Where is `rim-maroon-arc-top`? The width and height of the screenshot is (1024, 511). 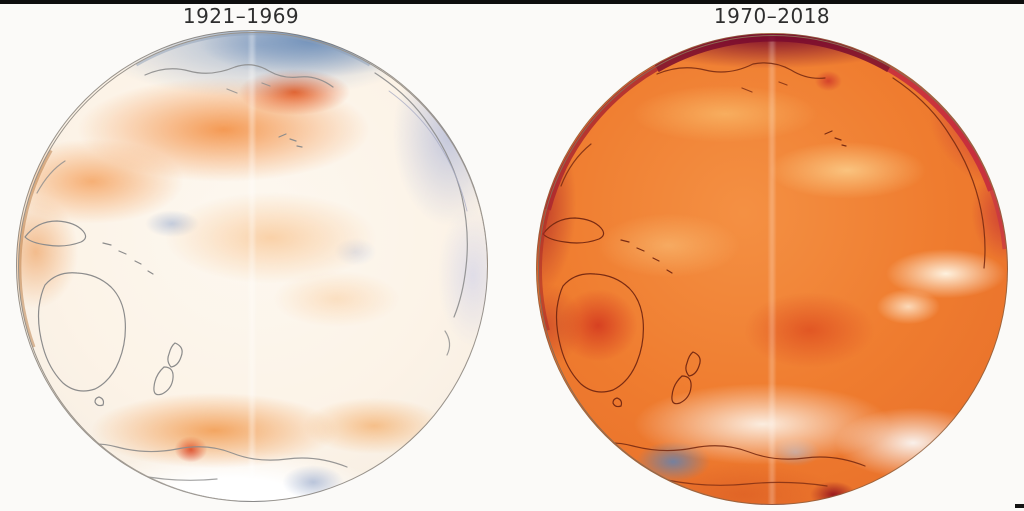 rim-maroon-arc-top is located at coordinates (773, 53).